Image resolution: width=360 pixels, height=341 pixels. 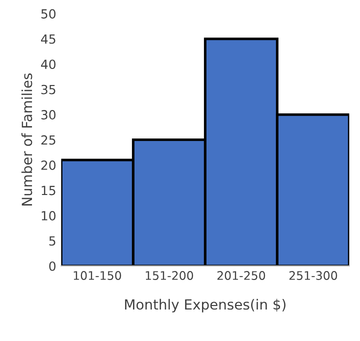 What do you see at coordinates (52, 266) in the screenshot?
I see `y-tick-label: 0` at bounding box center [52, 266].